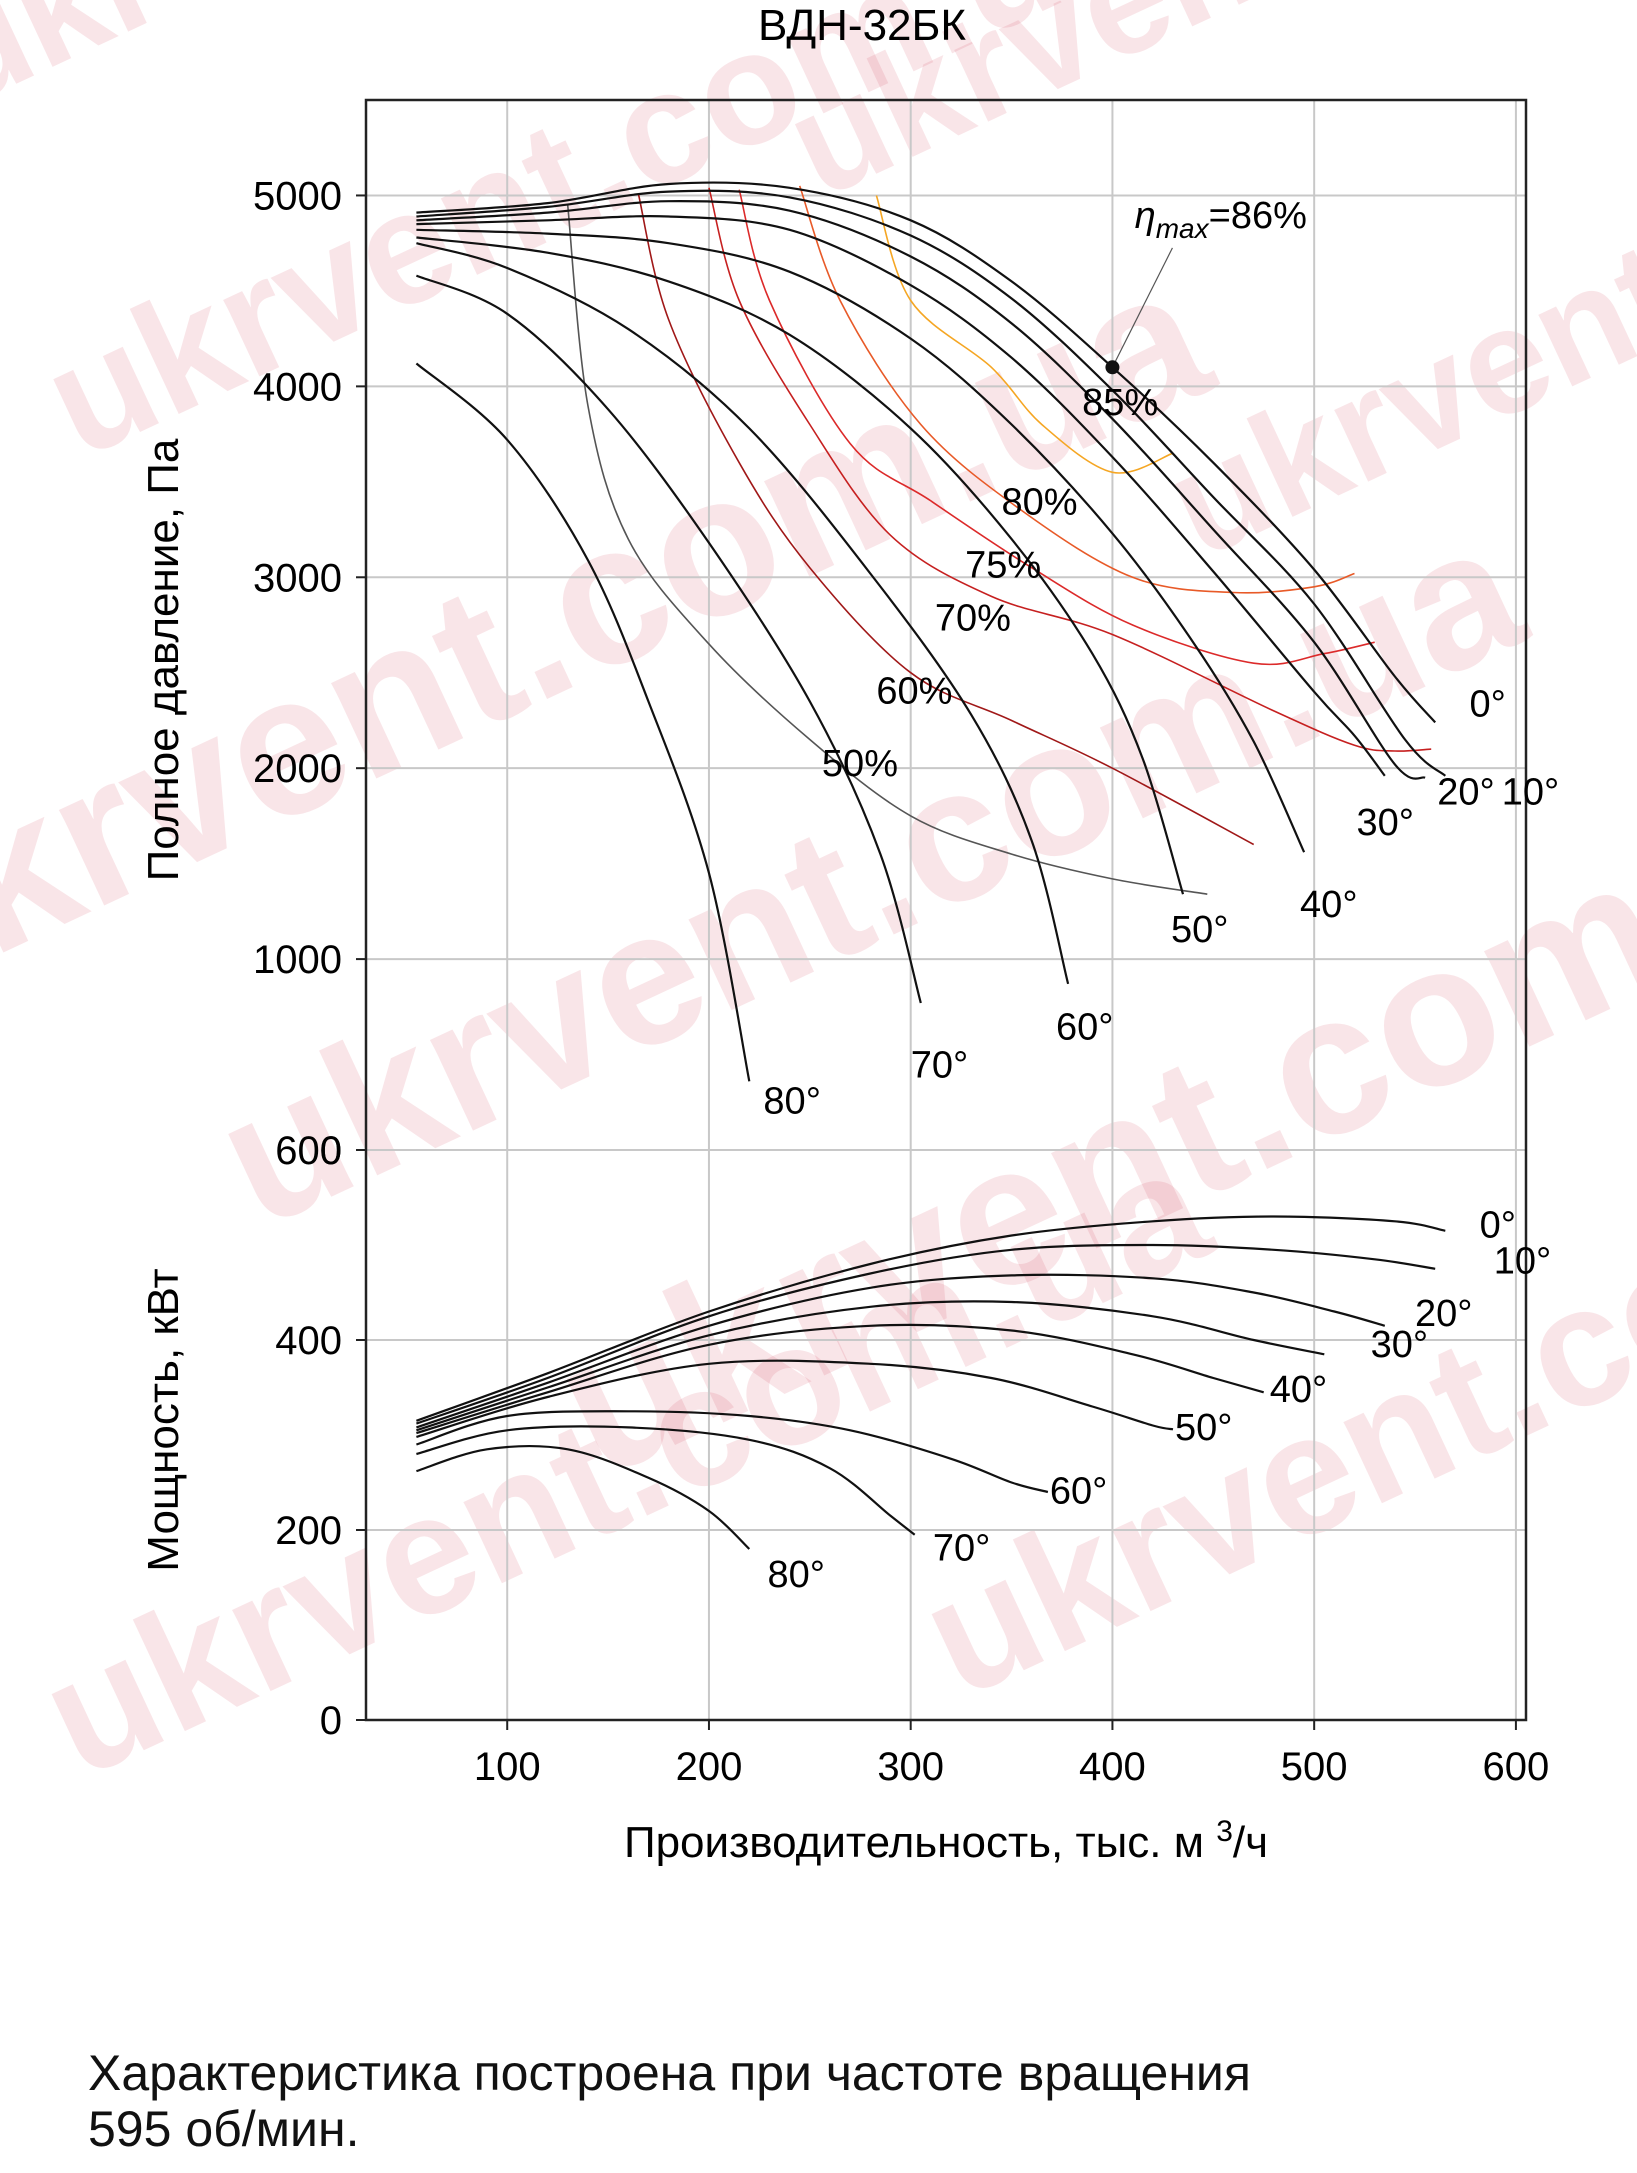 The width and height of the screenshot is (1637, 2173). I want to click on power-curve-40deg, so click(840, 1379).